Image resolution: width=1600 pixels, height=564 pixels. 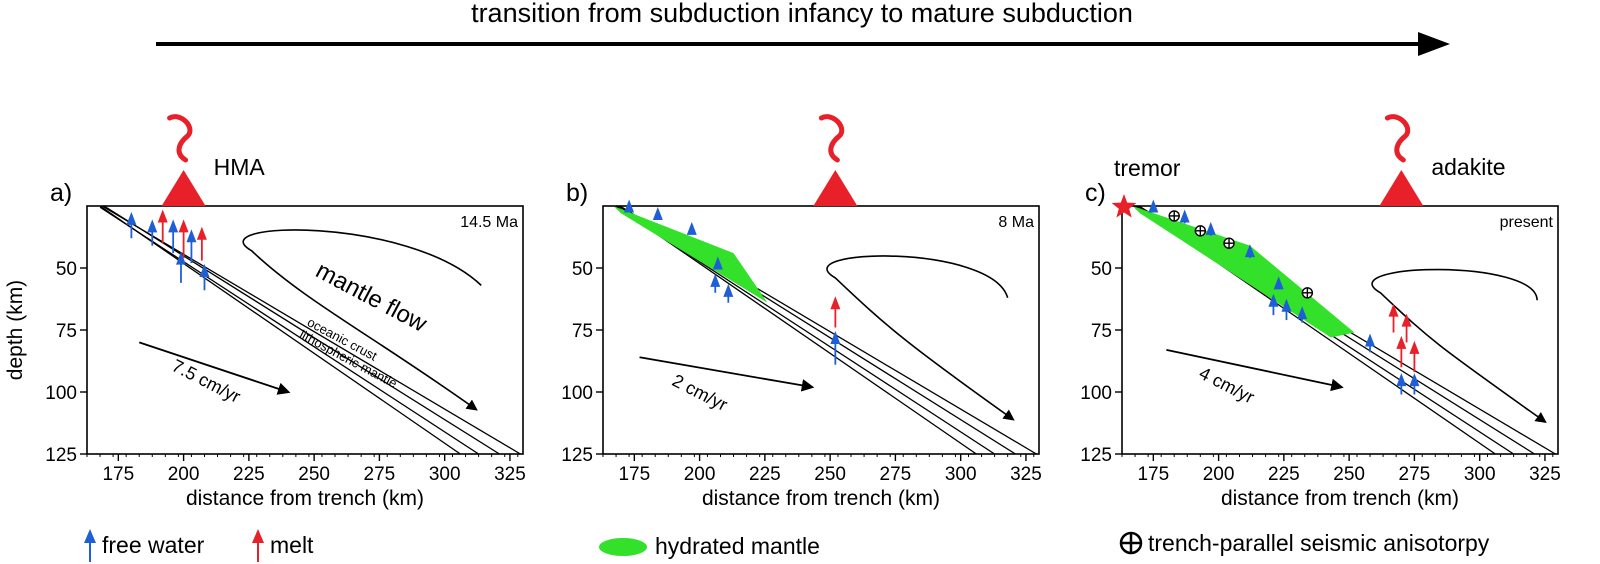 What do you see at coordinates (1095, 193) in the screenshot?
I see `panel-letter: c)` at bounding box center [1095, 193].